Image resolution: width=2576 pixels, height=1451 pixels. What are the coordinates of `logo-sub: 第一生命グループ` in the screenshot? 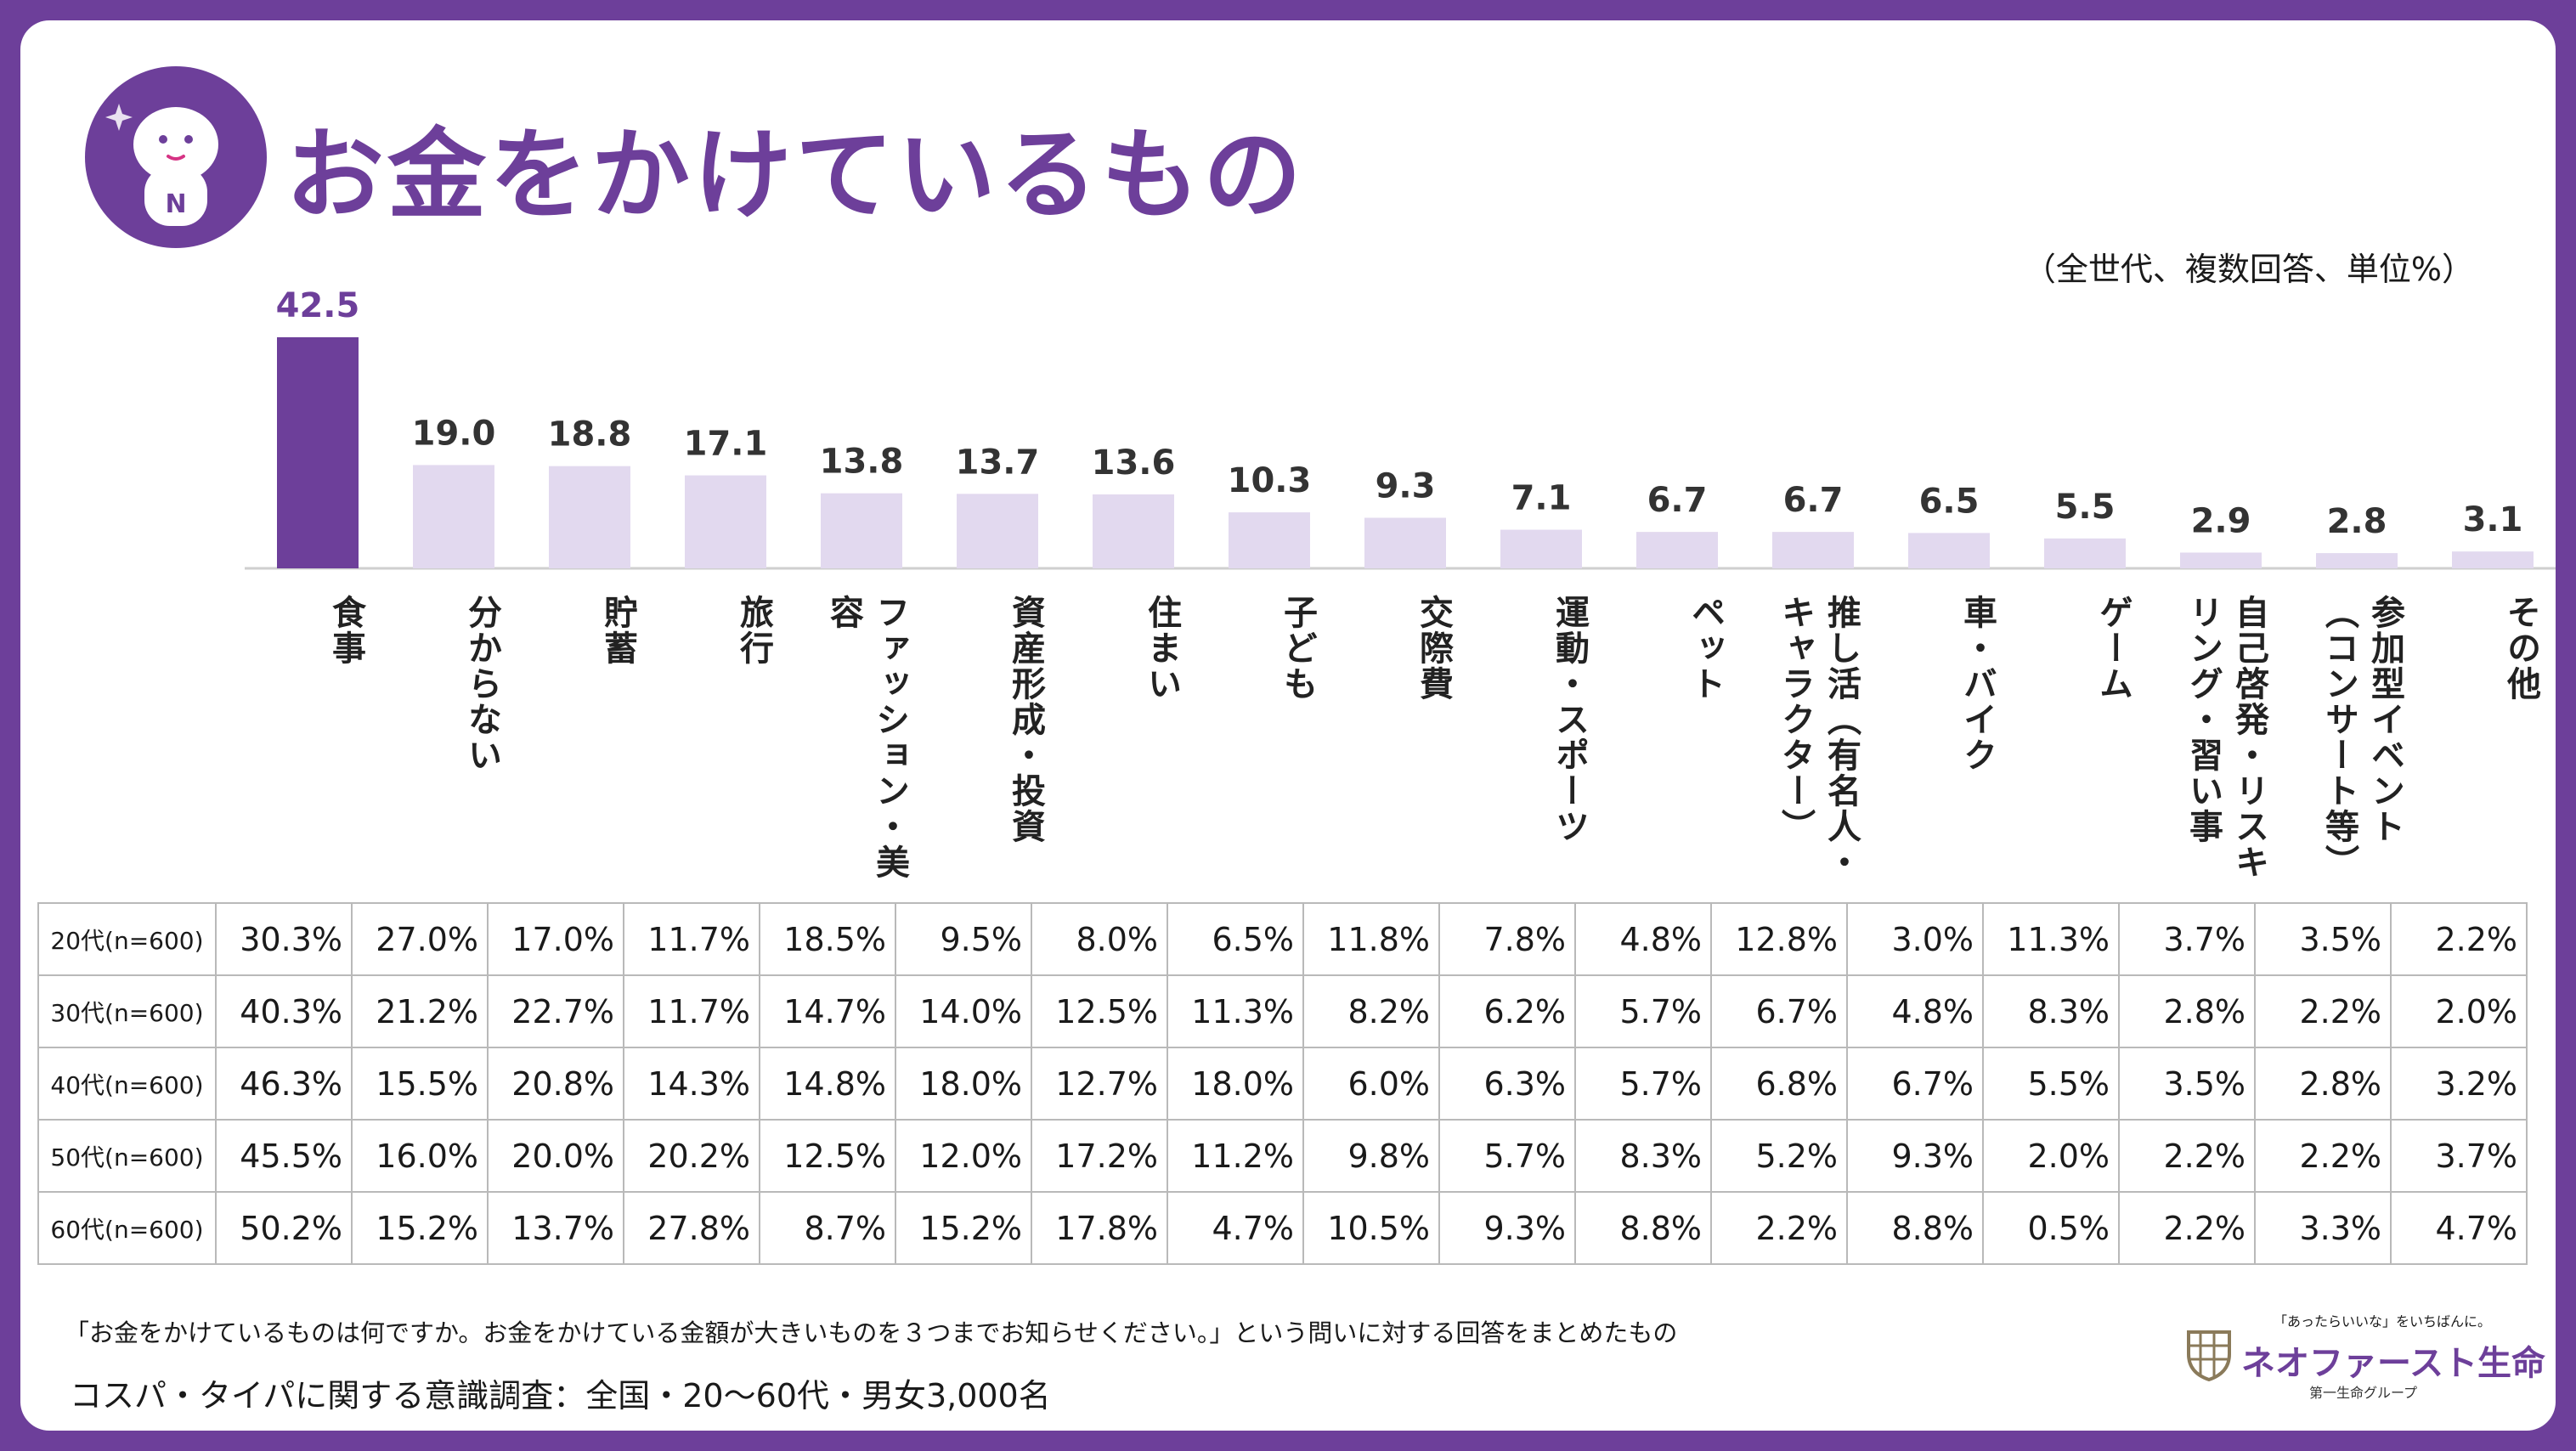 It's located at (2363, 1393).